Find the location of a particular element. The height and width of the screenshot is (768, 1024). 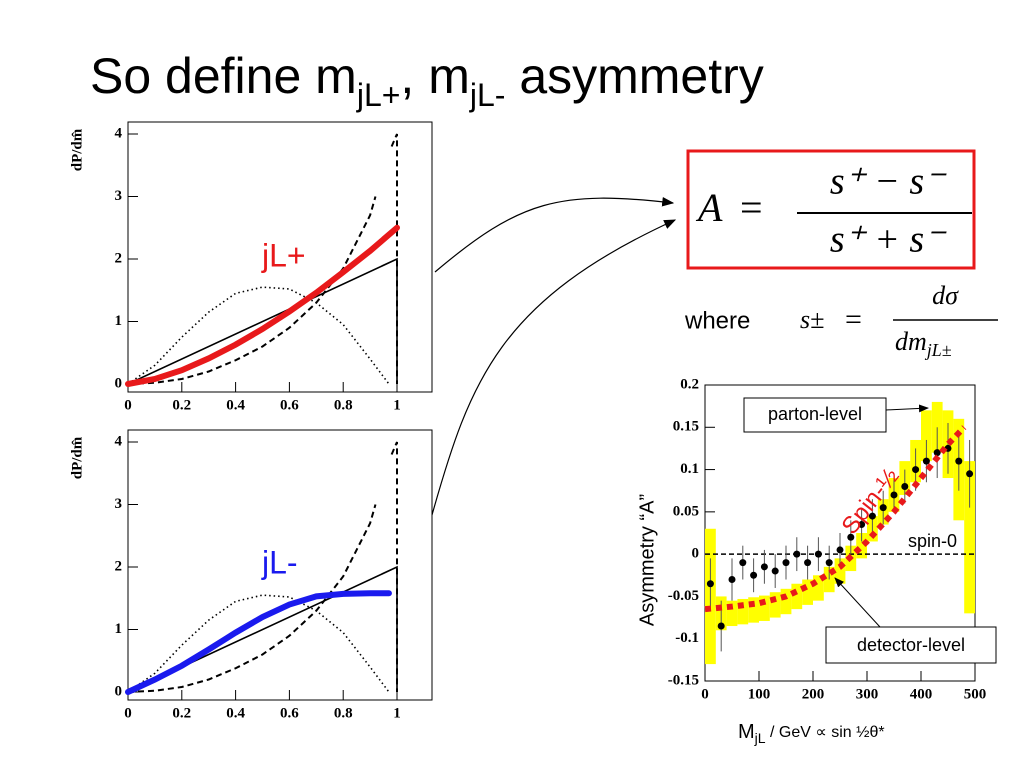

title-part: , m is located at coordinates (434, 76).